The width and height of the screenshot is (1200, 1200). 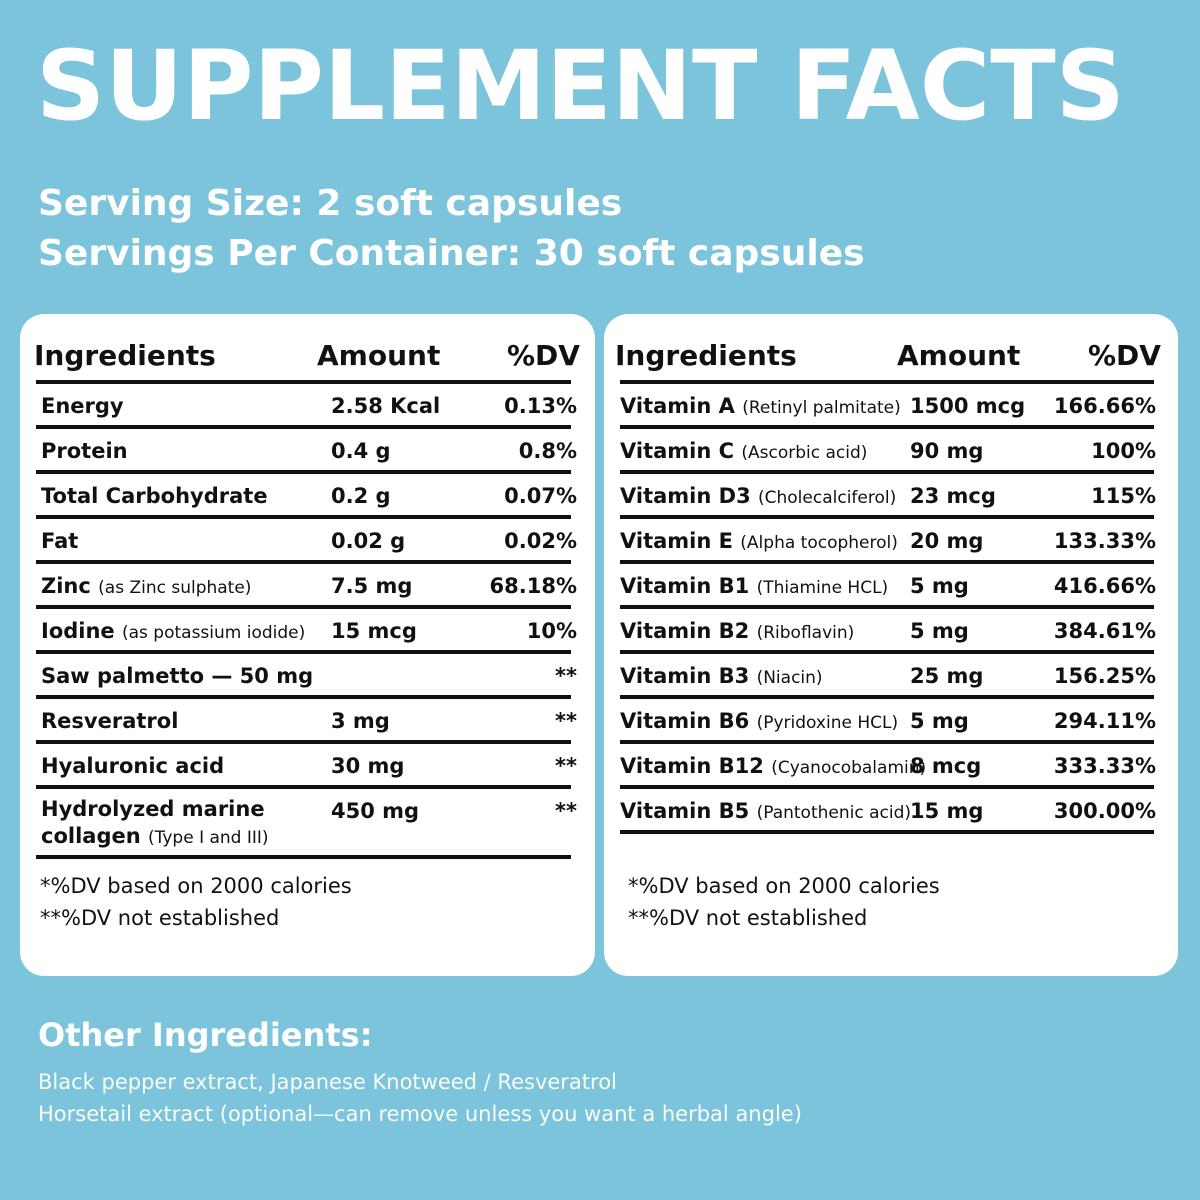 What do you see at coordinates (947, 676) in the screenshot?
I see `ingredient-amount: 25 mg` at bounding box center [947, 676].